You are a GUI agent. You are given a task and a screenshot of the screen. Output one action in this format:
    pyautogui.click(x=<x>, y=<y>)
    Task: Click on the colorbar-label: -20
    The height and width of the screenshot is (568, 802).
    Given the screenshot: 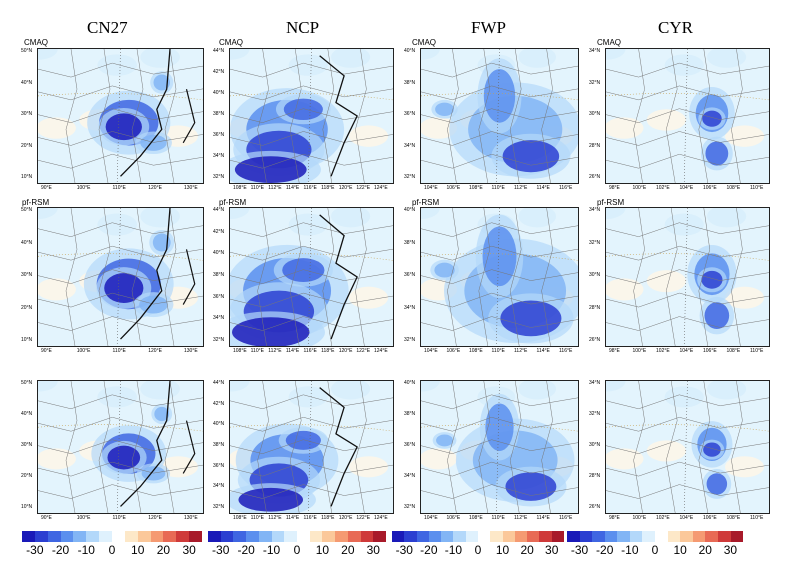 What is the action you would take?
    pyautogui.click(x=246, y=550)
    